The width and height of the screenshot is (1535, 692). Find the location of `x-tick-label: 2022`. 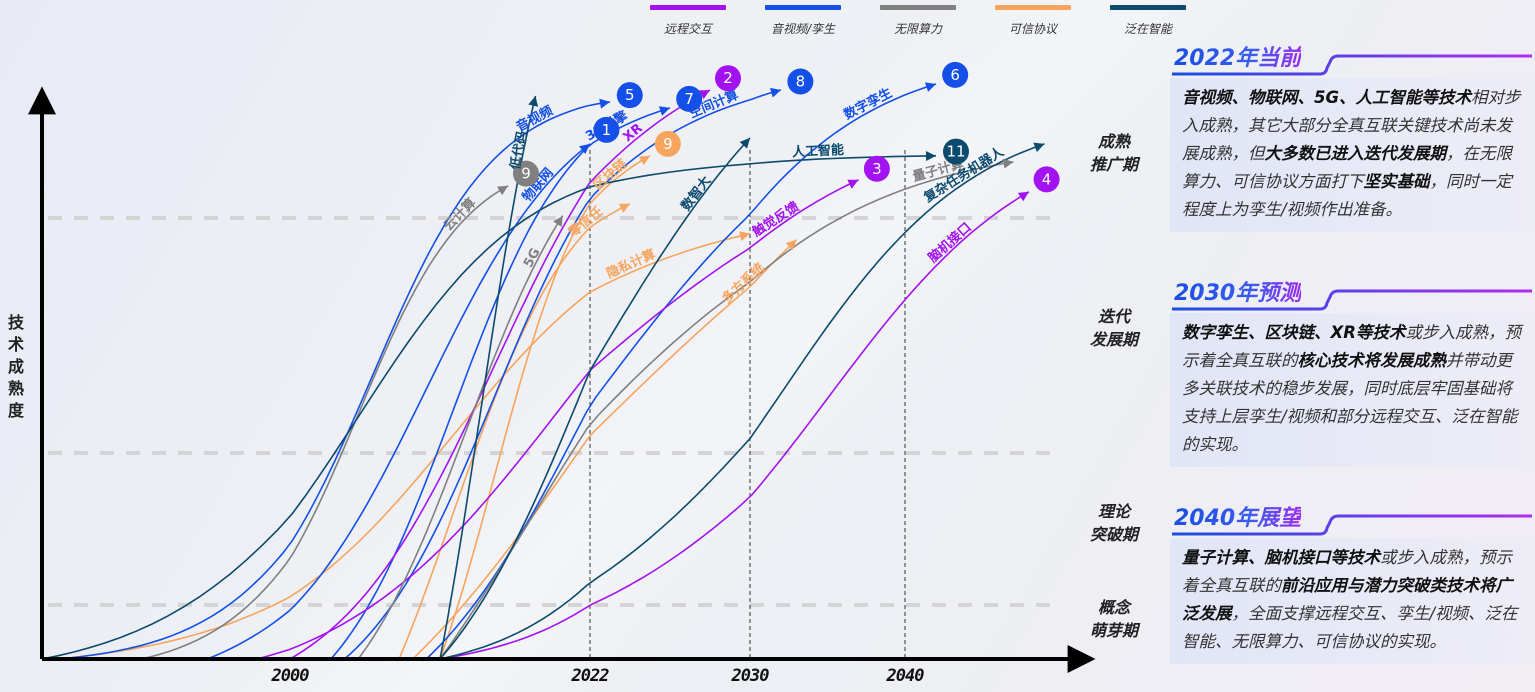

x-tick-label: 2022 is located at coordinates (590, 676).